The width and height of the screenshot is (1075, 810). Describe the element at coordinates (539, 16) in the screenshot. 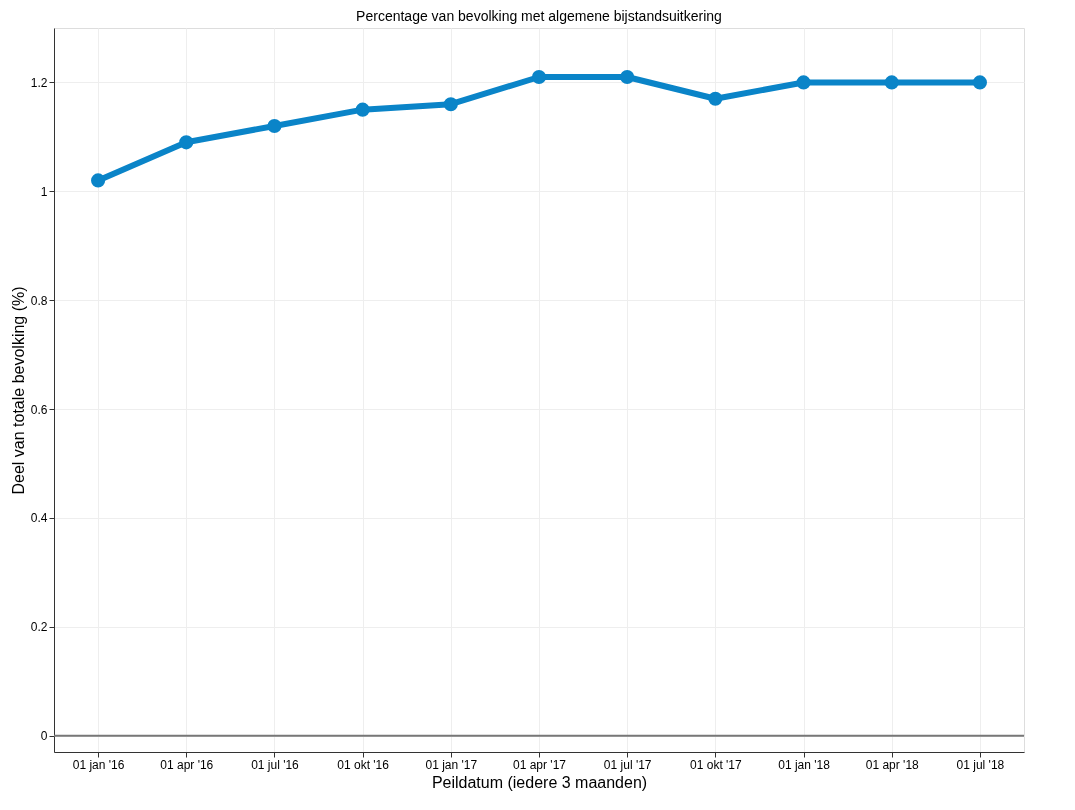

I see `chart-title: Percentage van bevolking met algemene bijstandsuitkering` at that location.